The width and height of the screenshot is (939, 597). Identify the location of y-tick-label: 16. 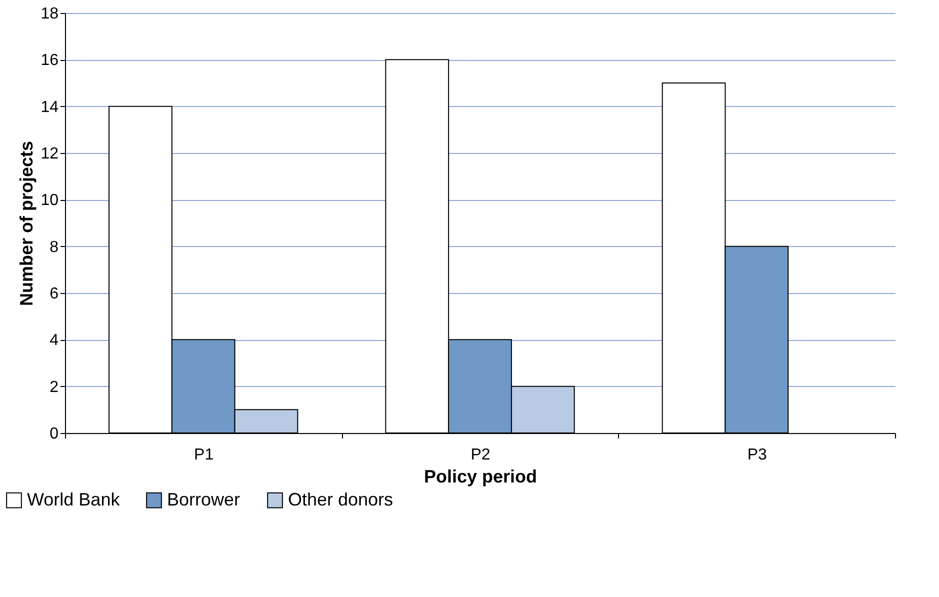
(49, 61).